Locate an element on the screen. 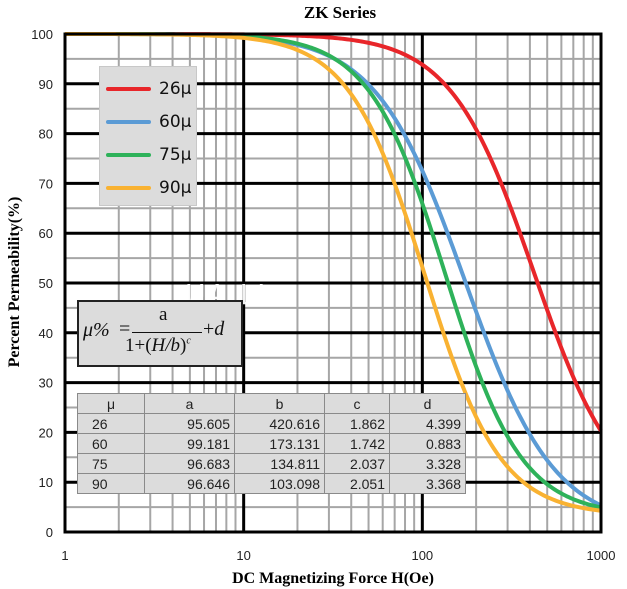  cell: 90 is located at coordinates (111, 483).